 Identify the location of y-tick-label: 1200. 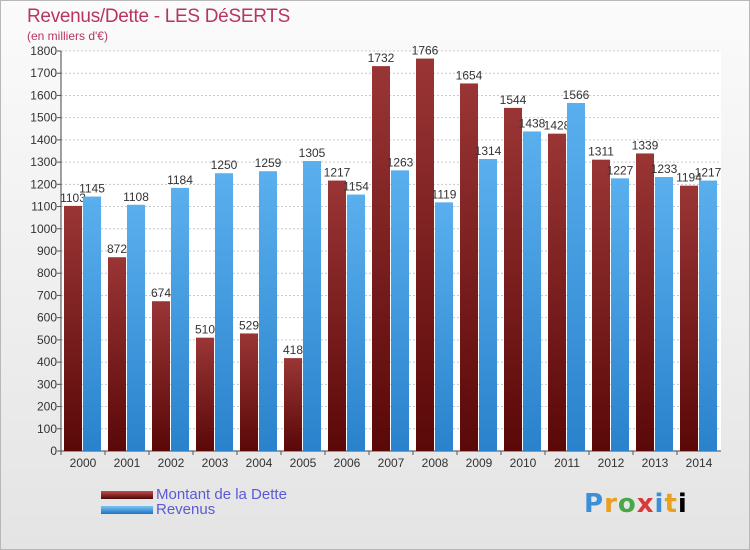
(43, 184).